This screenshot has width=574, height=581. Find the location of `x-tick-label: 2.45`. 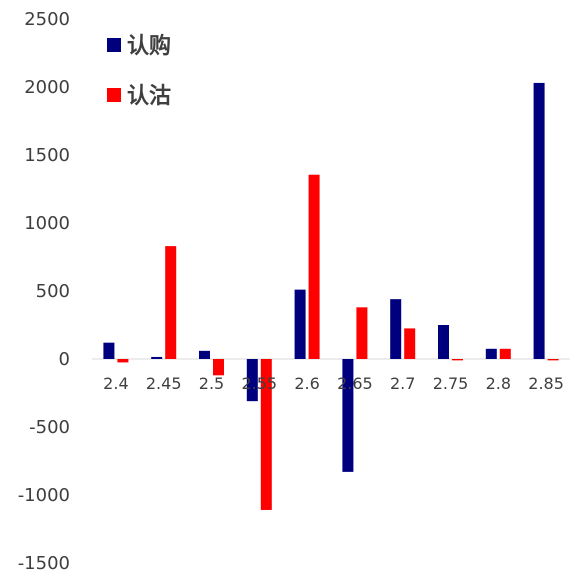

x-tick-label: 2.45 is located at coordinates (164, 383).